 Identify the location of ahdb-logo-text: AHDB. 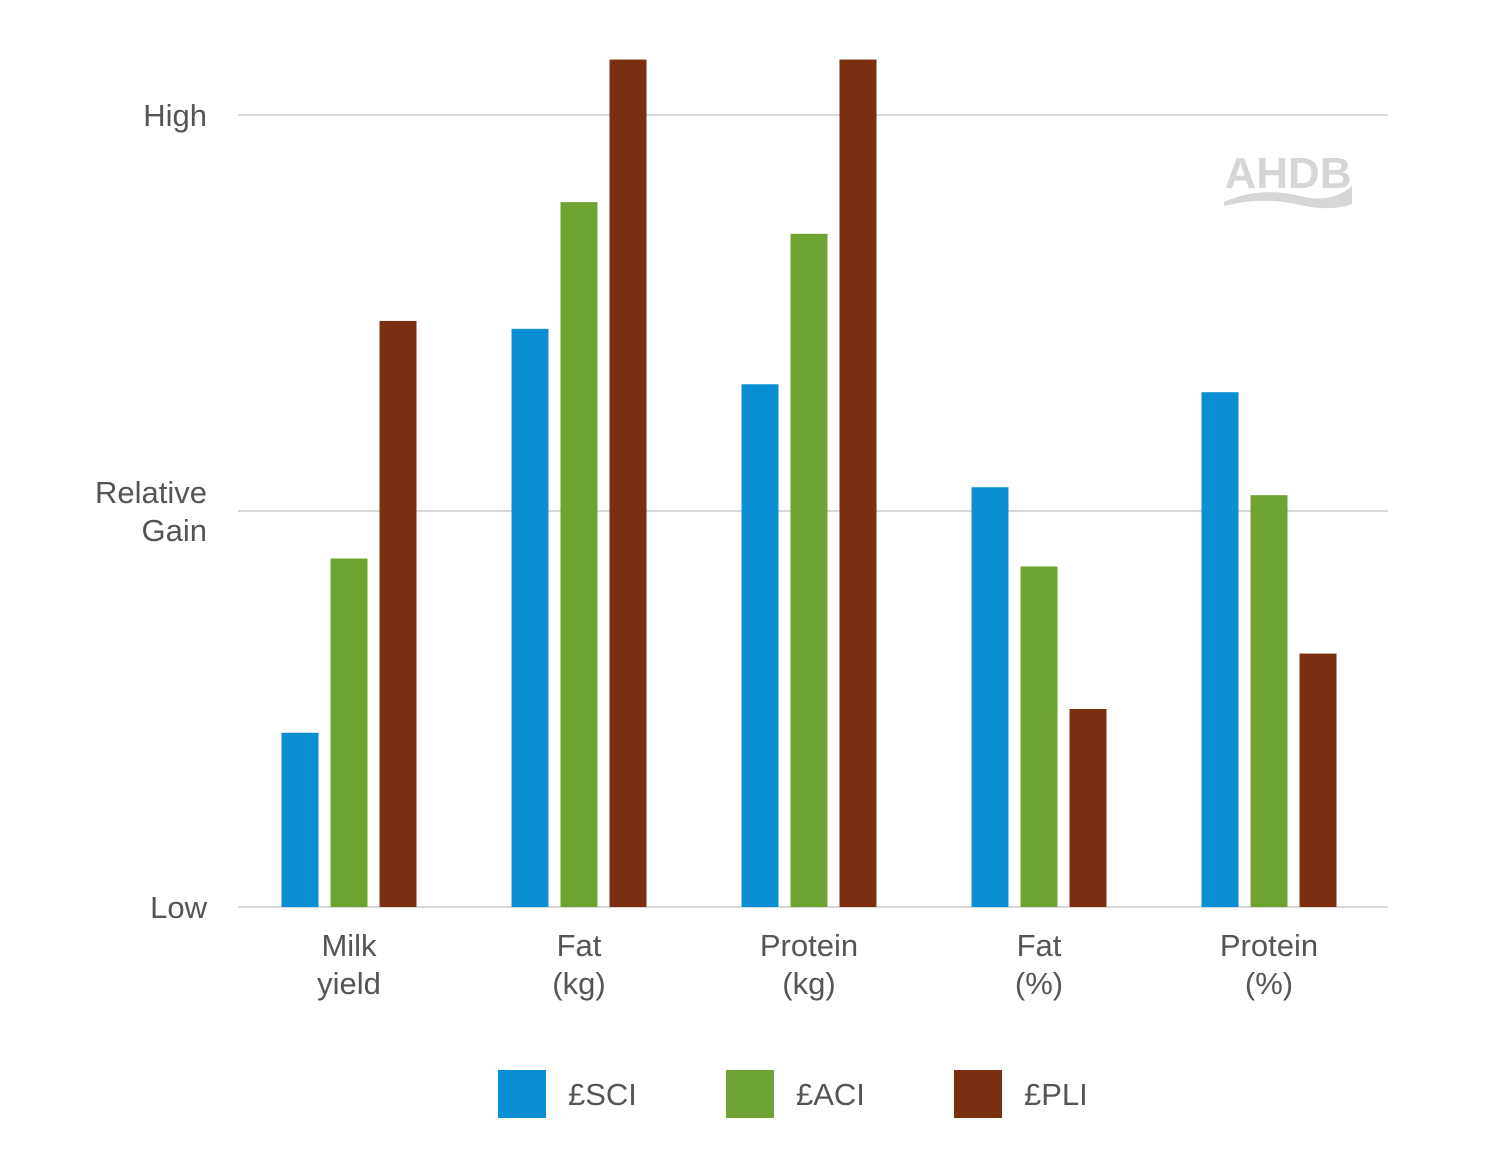
(1287, 173).